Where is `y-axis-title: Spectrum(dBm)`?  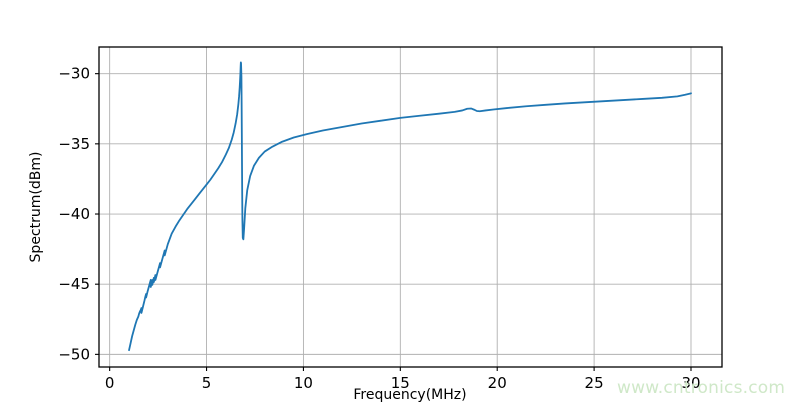
y-axis-title: Spectrum(dBm) is located at coordinates (36, 207).